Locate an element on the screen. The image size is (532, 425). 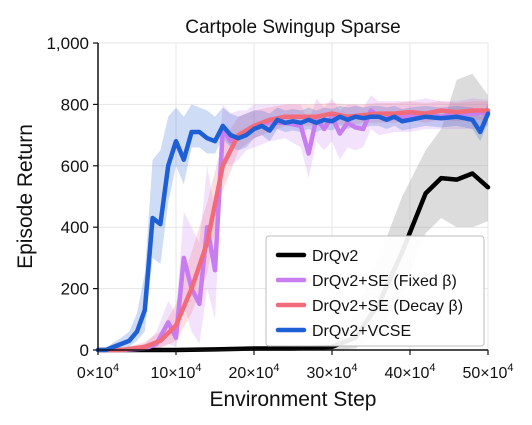
legend-label-0: DrQv2 is located at coordinates (335, 256).